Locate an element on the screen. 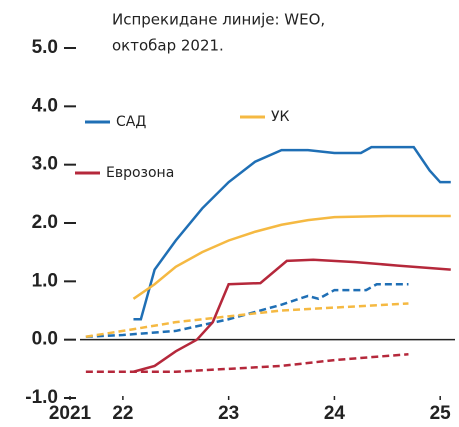 The height and width of the screenshot is (427, 459). y-tick-label: 4.0 is located at coordinates (45, 105).